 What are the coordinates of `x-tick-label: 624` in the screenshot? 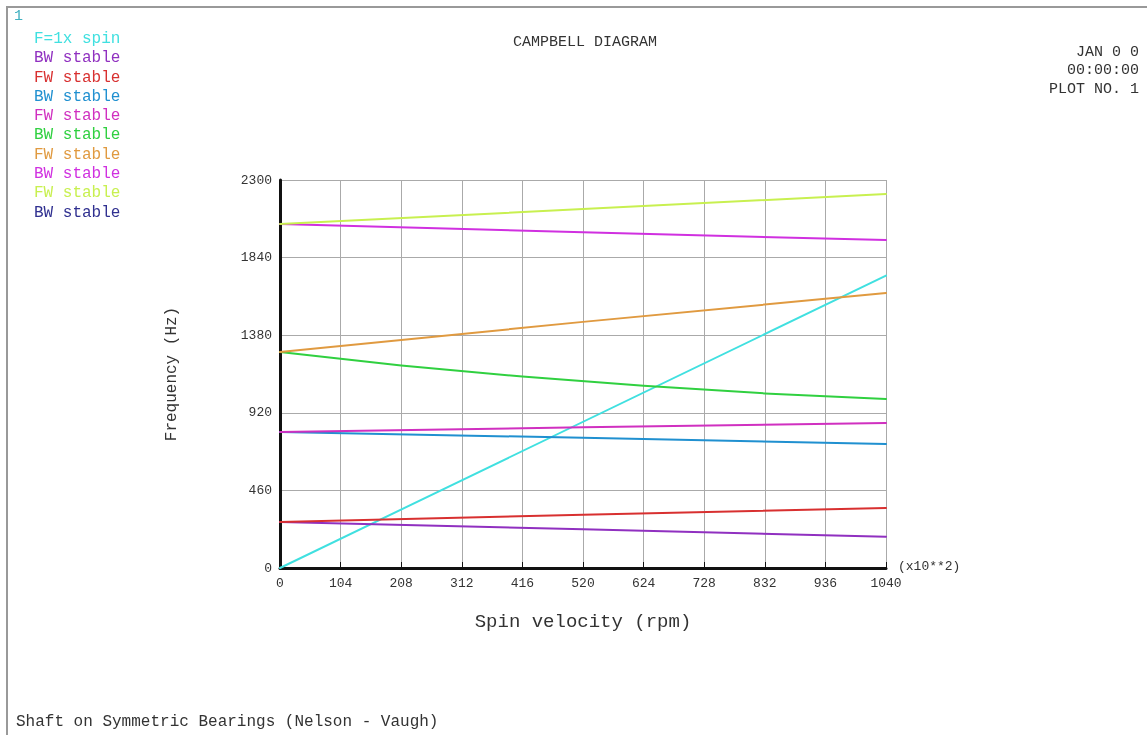 It's located at (643, 583).